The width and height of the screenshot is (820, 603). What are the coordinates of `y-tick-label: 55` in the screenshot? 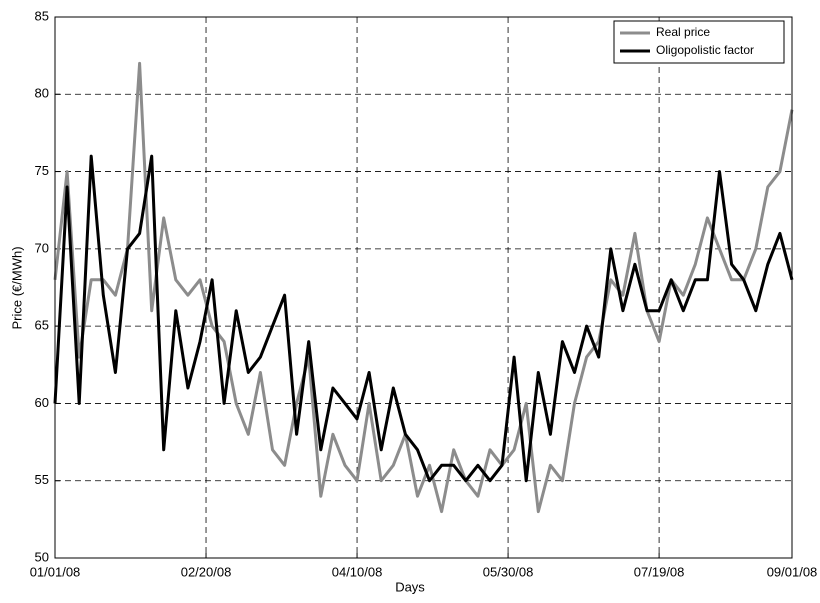 It's located at (42, 479).